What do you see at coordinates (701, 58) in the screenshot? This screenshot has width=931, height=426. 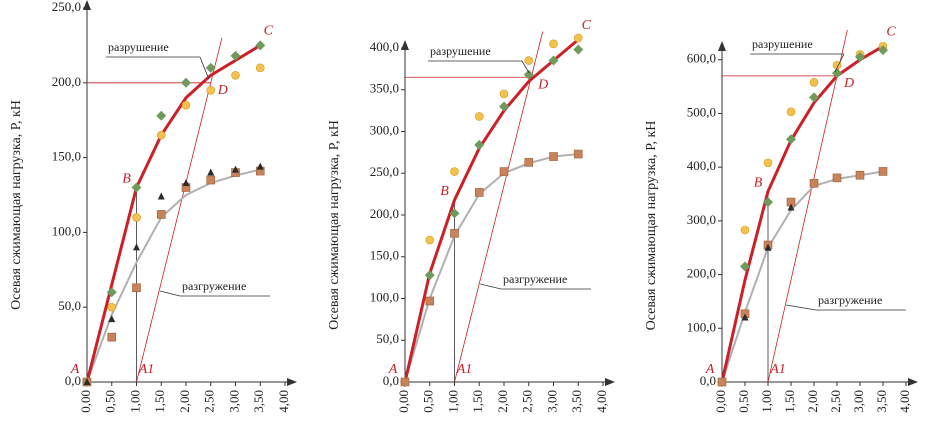 I see `y-tick-label: 600,0` at bounding box center [701, 58].